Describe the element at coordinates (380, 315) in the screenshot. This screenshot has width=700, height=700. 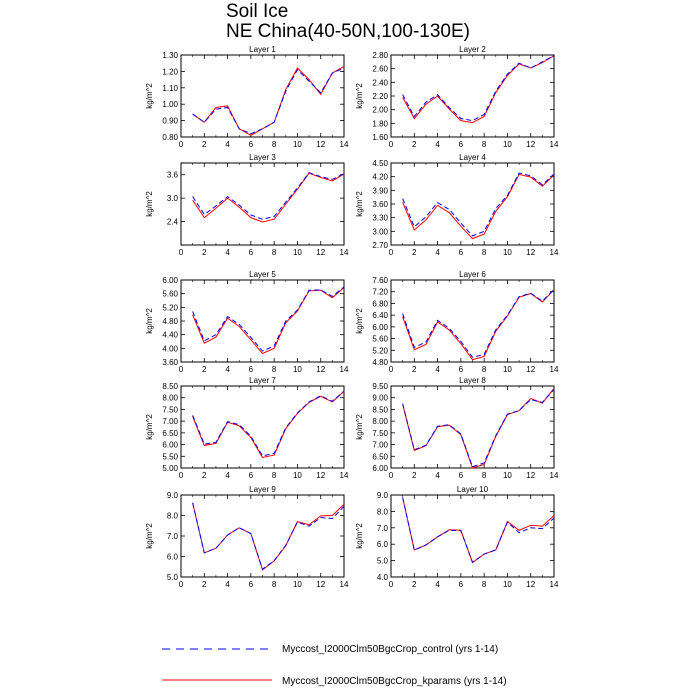
I see `y-tick-label: 6.40` at that location.